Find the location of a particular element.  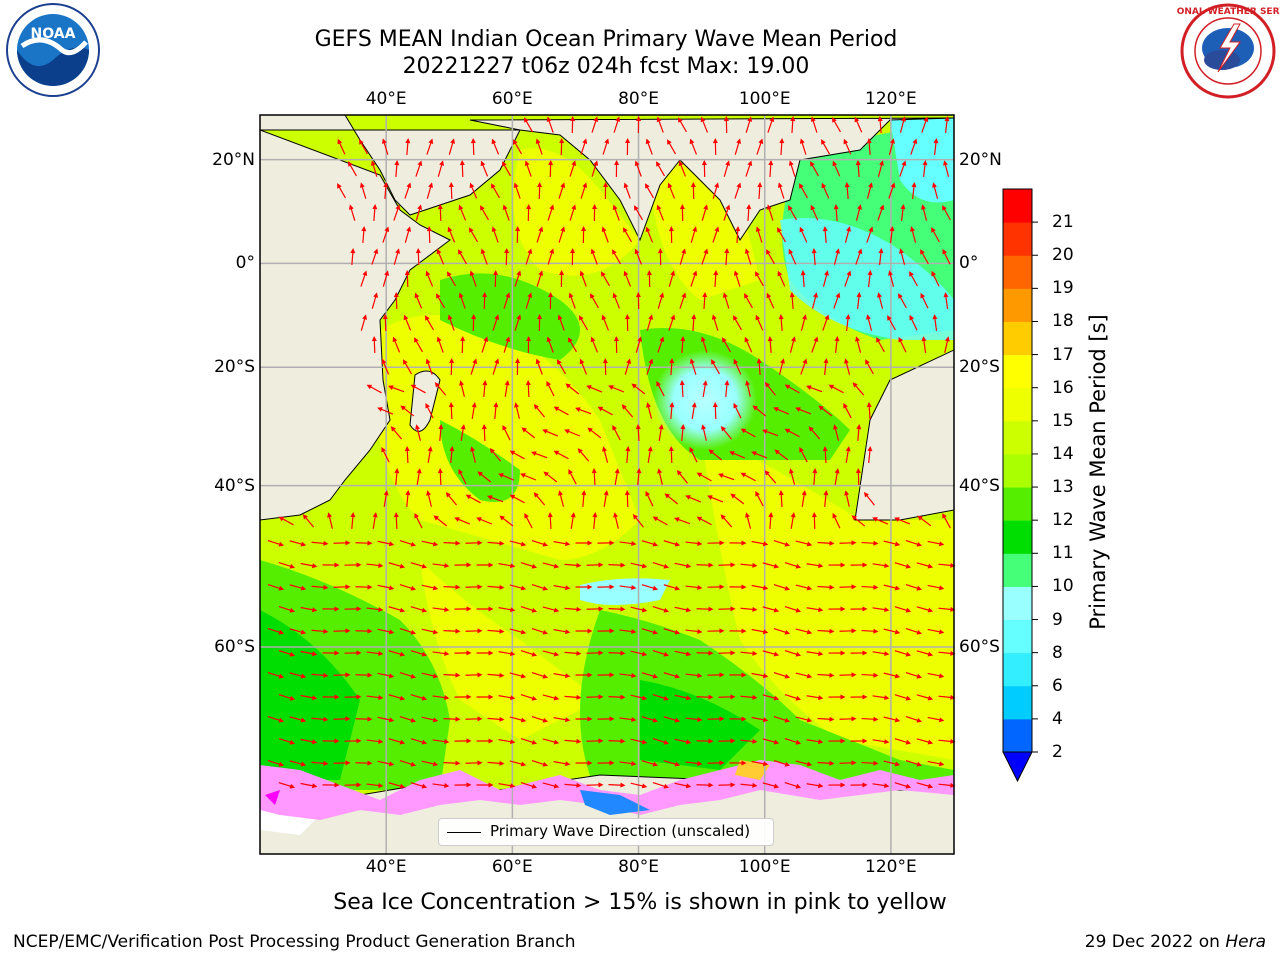

colorbar-tick-label: 4 is located at coordinates (1057, 718).